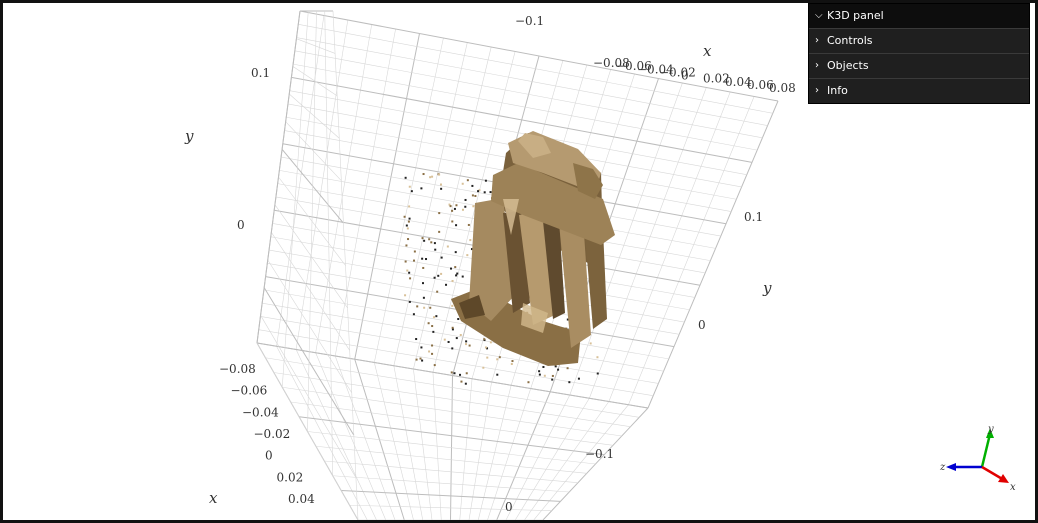 This screenshot has height=523, width=1038. What do you see at coordinates (1013, 487) in the screenshot?
I see `gizmo-x-label: x` at bounding box center [1013, 487].